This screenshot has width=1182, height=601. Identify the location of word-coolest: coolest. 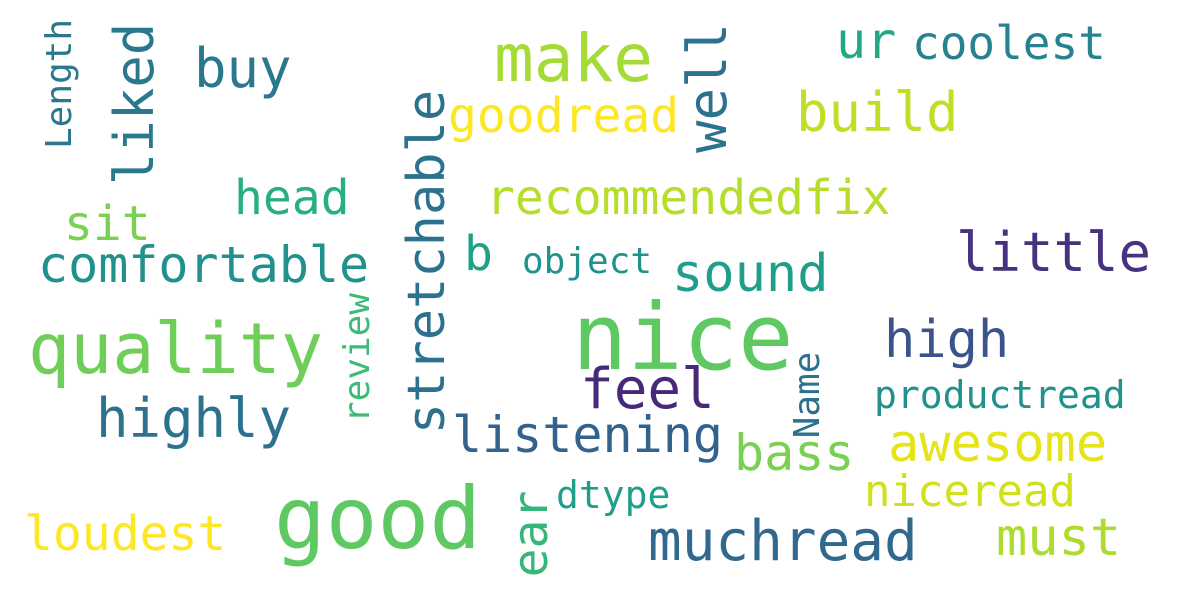
(1009, 43).